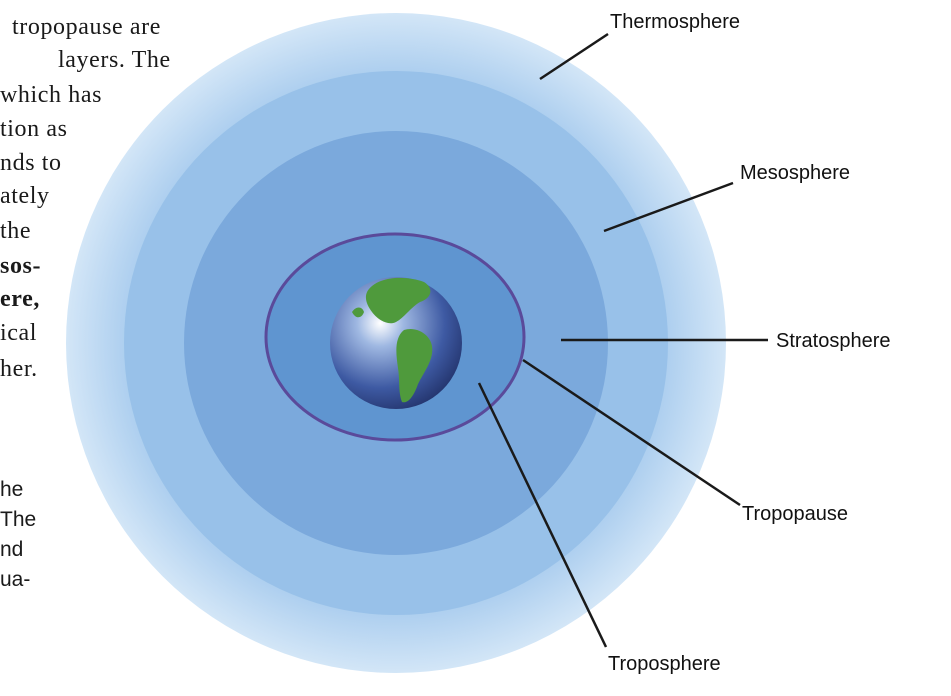 The width and height of the screenshot is (951, 696). I want to click on text-line: ua-, so click(15, 579).